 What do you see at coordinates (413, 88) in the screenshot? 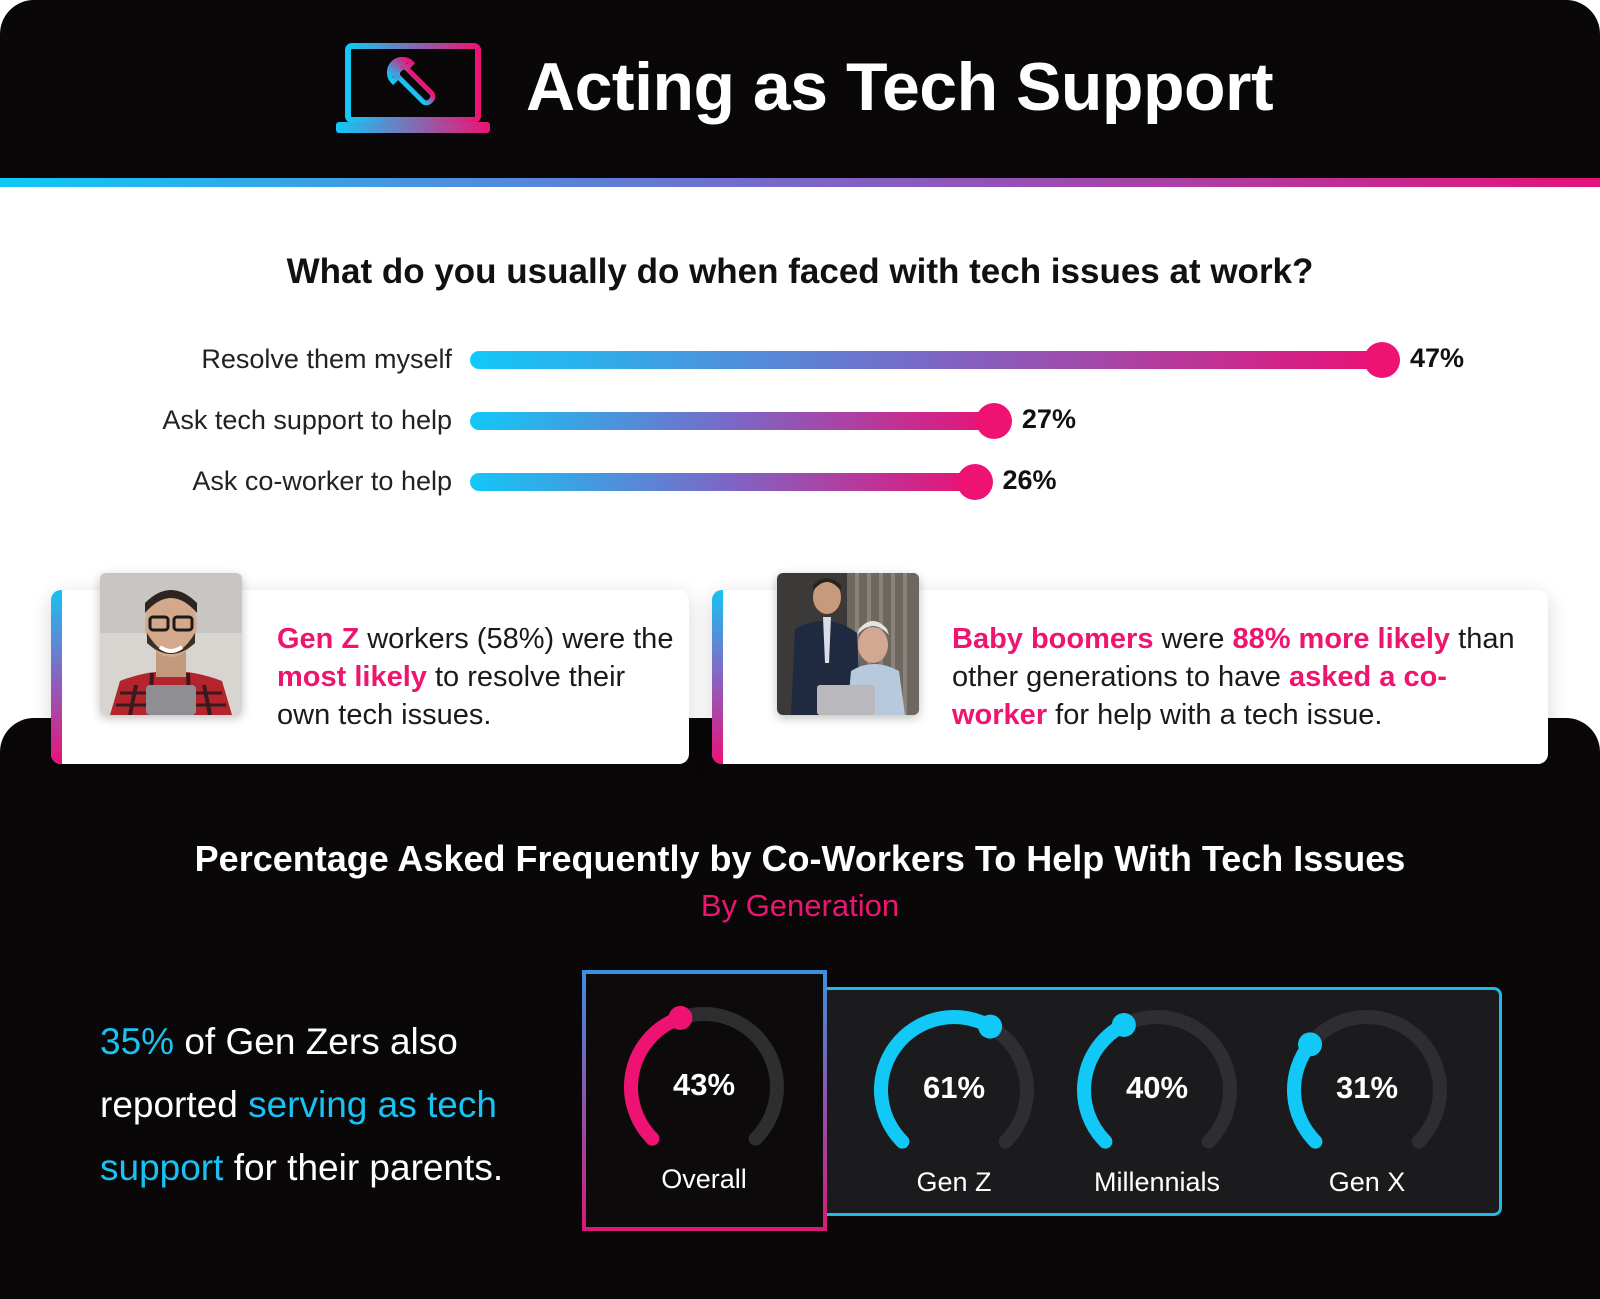
I see `laptop-wrench-icon` at bounding box center [413, 88].